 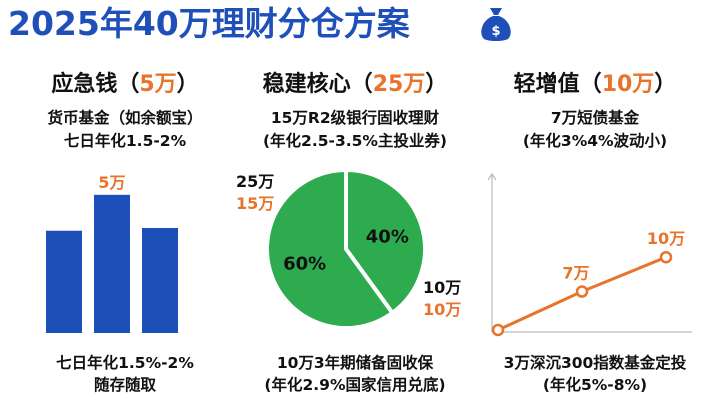 I want to click on y-axis-arrow, so click(x=492, y=176).